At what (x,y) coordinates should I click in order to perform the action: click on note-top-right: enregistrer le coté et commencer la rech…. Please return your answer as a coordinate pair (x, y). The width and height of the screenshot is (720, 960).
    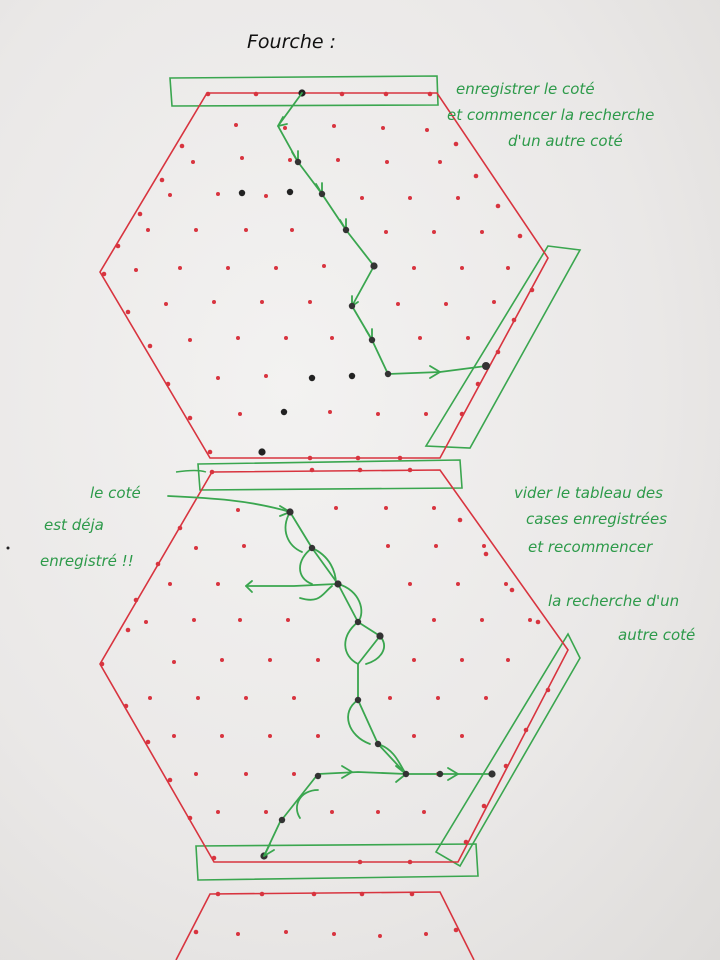
    Looking at the image, I should click on (550, 115).